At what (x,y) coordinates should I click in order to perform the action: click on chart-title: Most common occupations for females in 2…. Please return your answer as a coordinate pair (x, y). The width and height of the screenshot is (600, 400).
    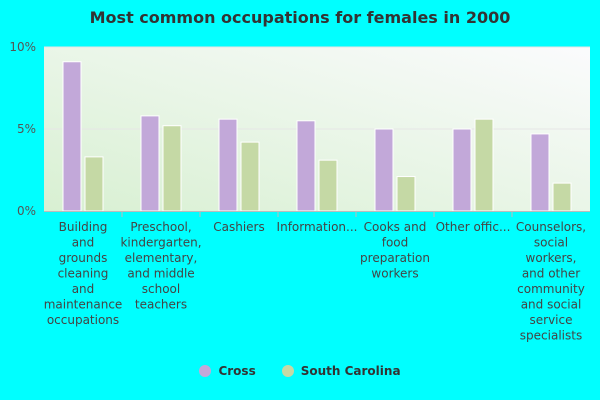
    Looking at the image, I should click on (300, 17).